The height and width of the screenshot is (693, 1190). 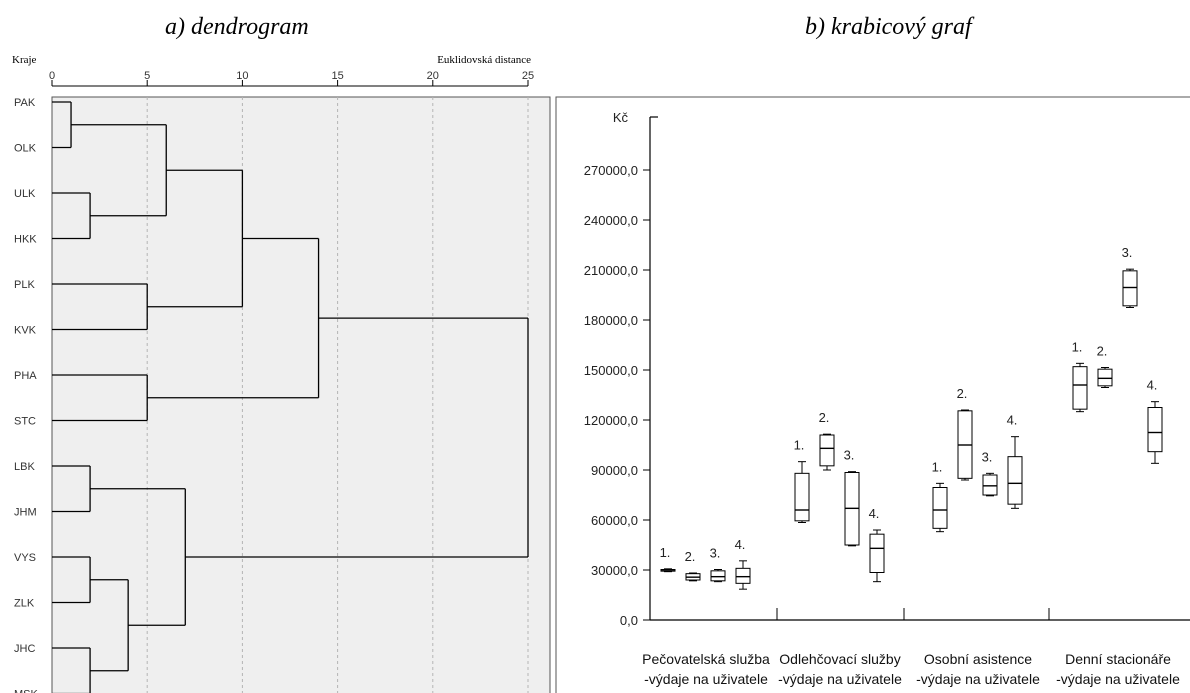 What do you see at coordinates (52, 76) in the screenshot?
I see `tick-label-x: 0` at bounding box center [52, 76].